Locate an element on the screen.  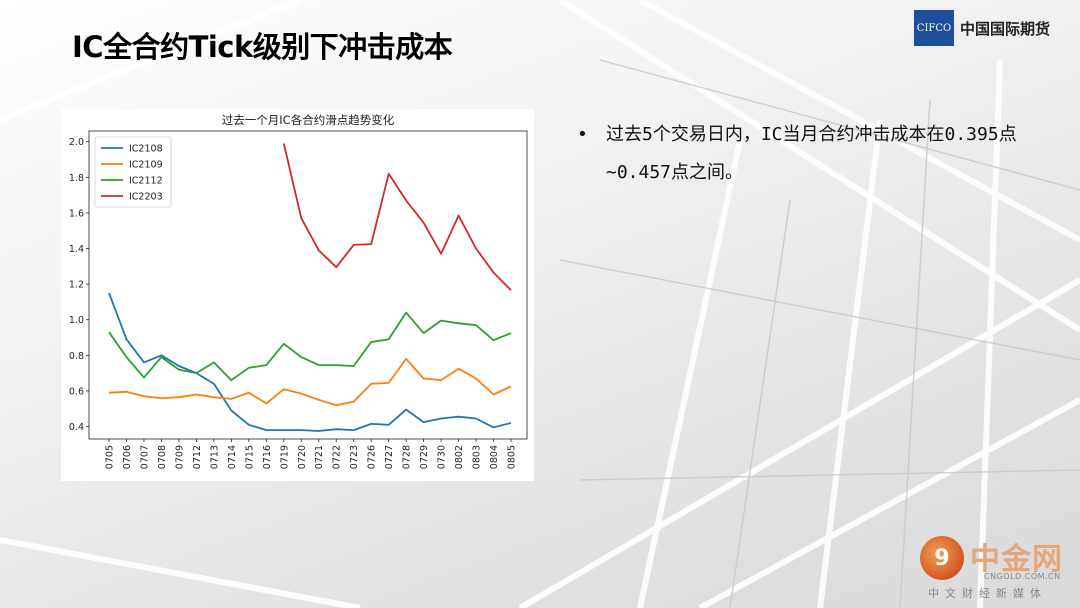
series-line-ic2112 is located at coordinates (310, 346).